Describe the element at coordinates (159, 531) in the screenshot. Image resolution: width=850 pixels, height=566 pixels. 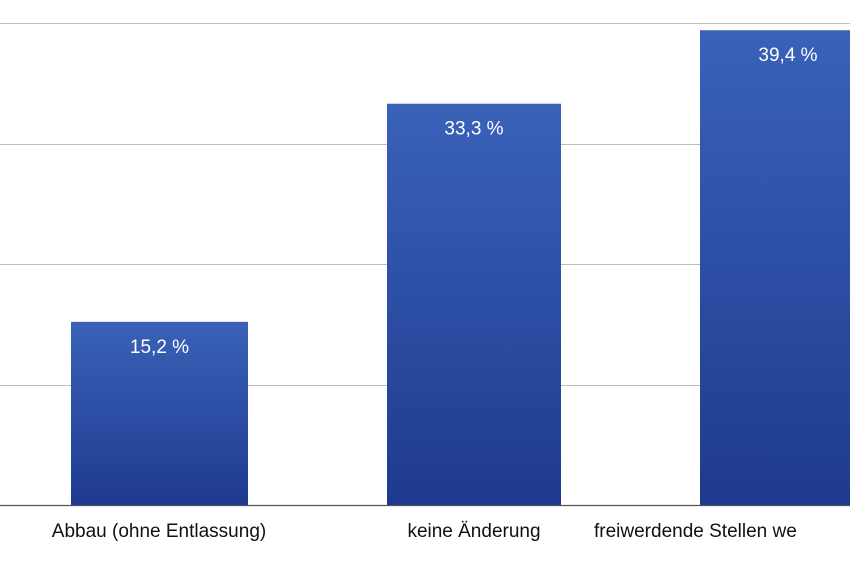
I see `category-label: Abbau (ohne Entlassung)` at that location.